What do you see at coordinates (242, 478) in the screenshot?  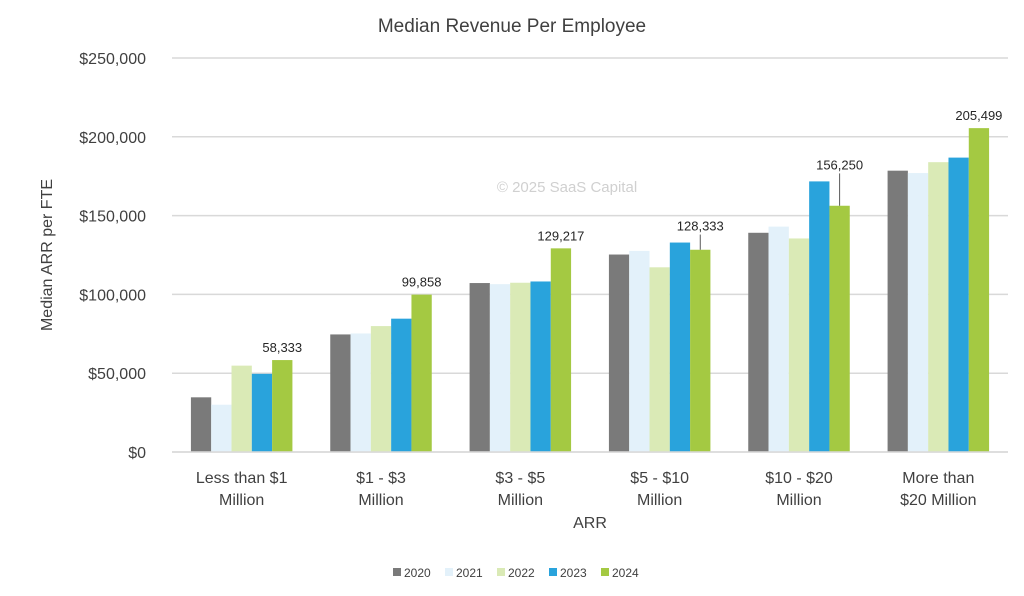 I see `x-tick-label: Less than $1` at bounding box center [242, 478].